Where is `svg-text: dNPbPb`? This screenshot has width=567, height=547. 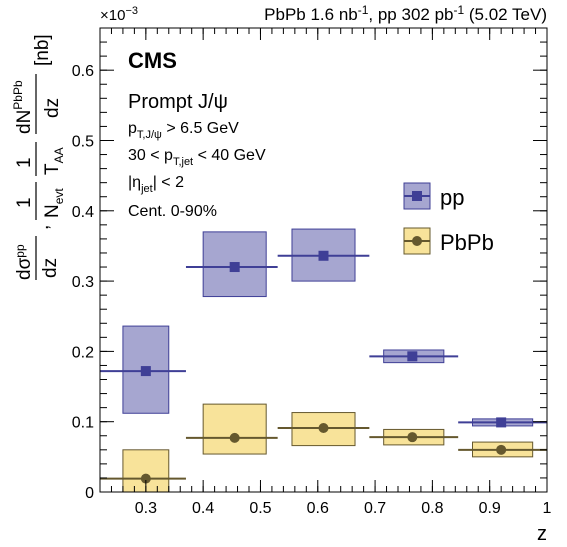 svg-text: dNPbPb is located at coordinates (23, 107).